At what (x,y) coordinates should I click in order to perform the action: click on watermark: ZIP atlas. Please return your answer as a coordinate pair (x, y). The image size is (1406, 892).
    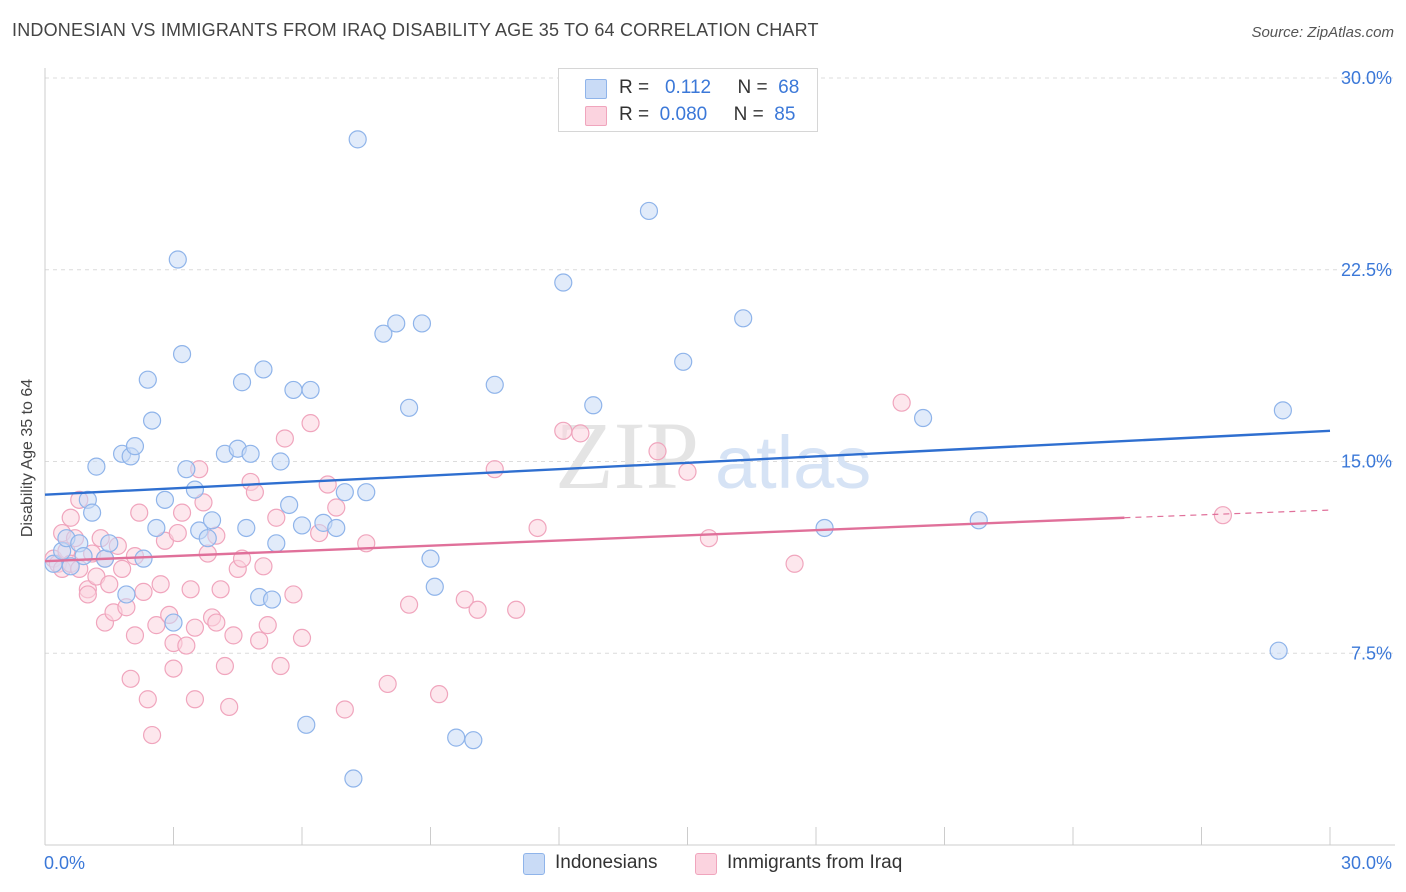
    Looking at the image, I should click on (713, 455).